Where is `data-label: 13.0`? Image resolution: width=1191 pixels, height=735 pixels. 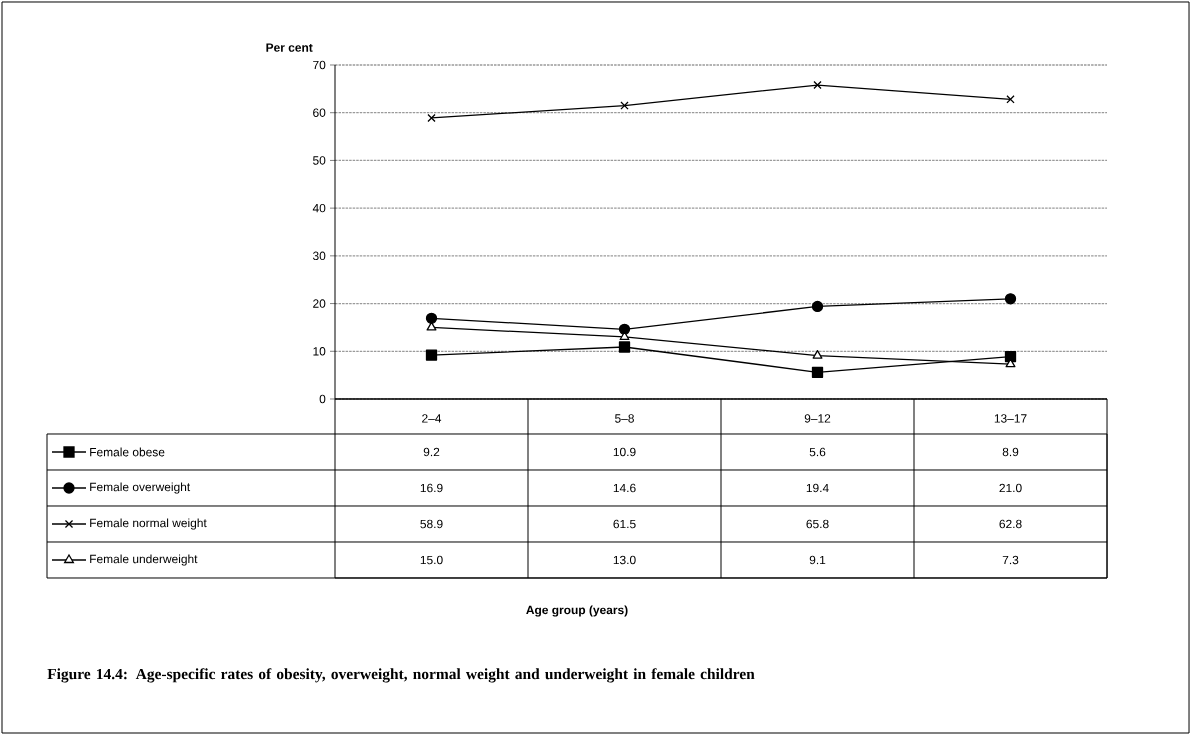 data-label: 13.0 is located at coordinates (624, 560).